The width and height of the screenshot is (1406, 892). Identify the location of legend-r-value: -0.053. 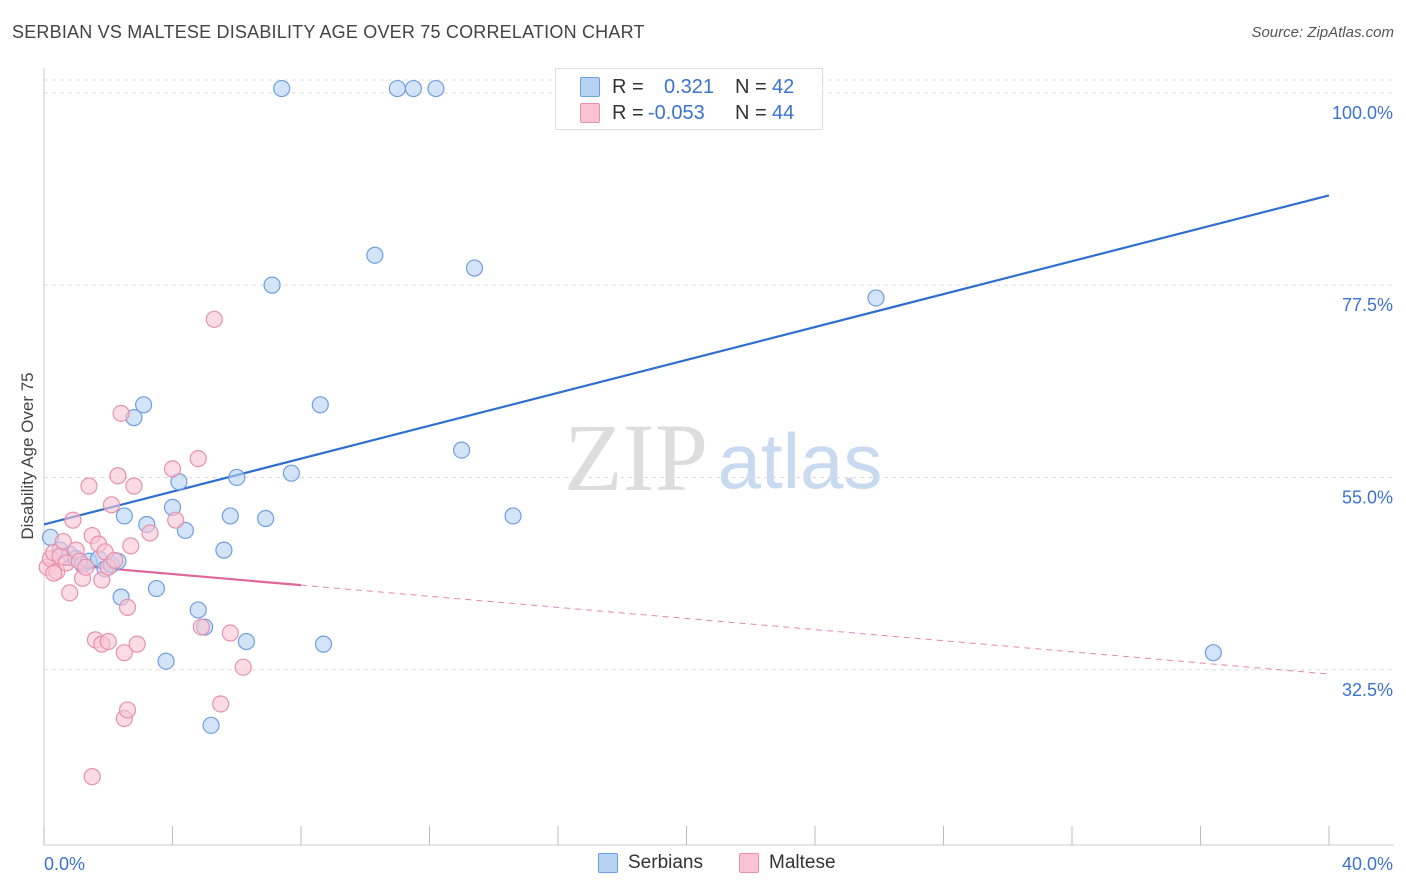
(676, 113).